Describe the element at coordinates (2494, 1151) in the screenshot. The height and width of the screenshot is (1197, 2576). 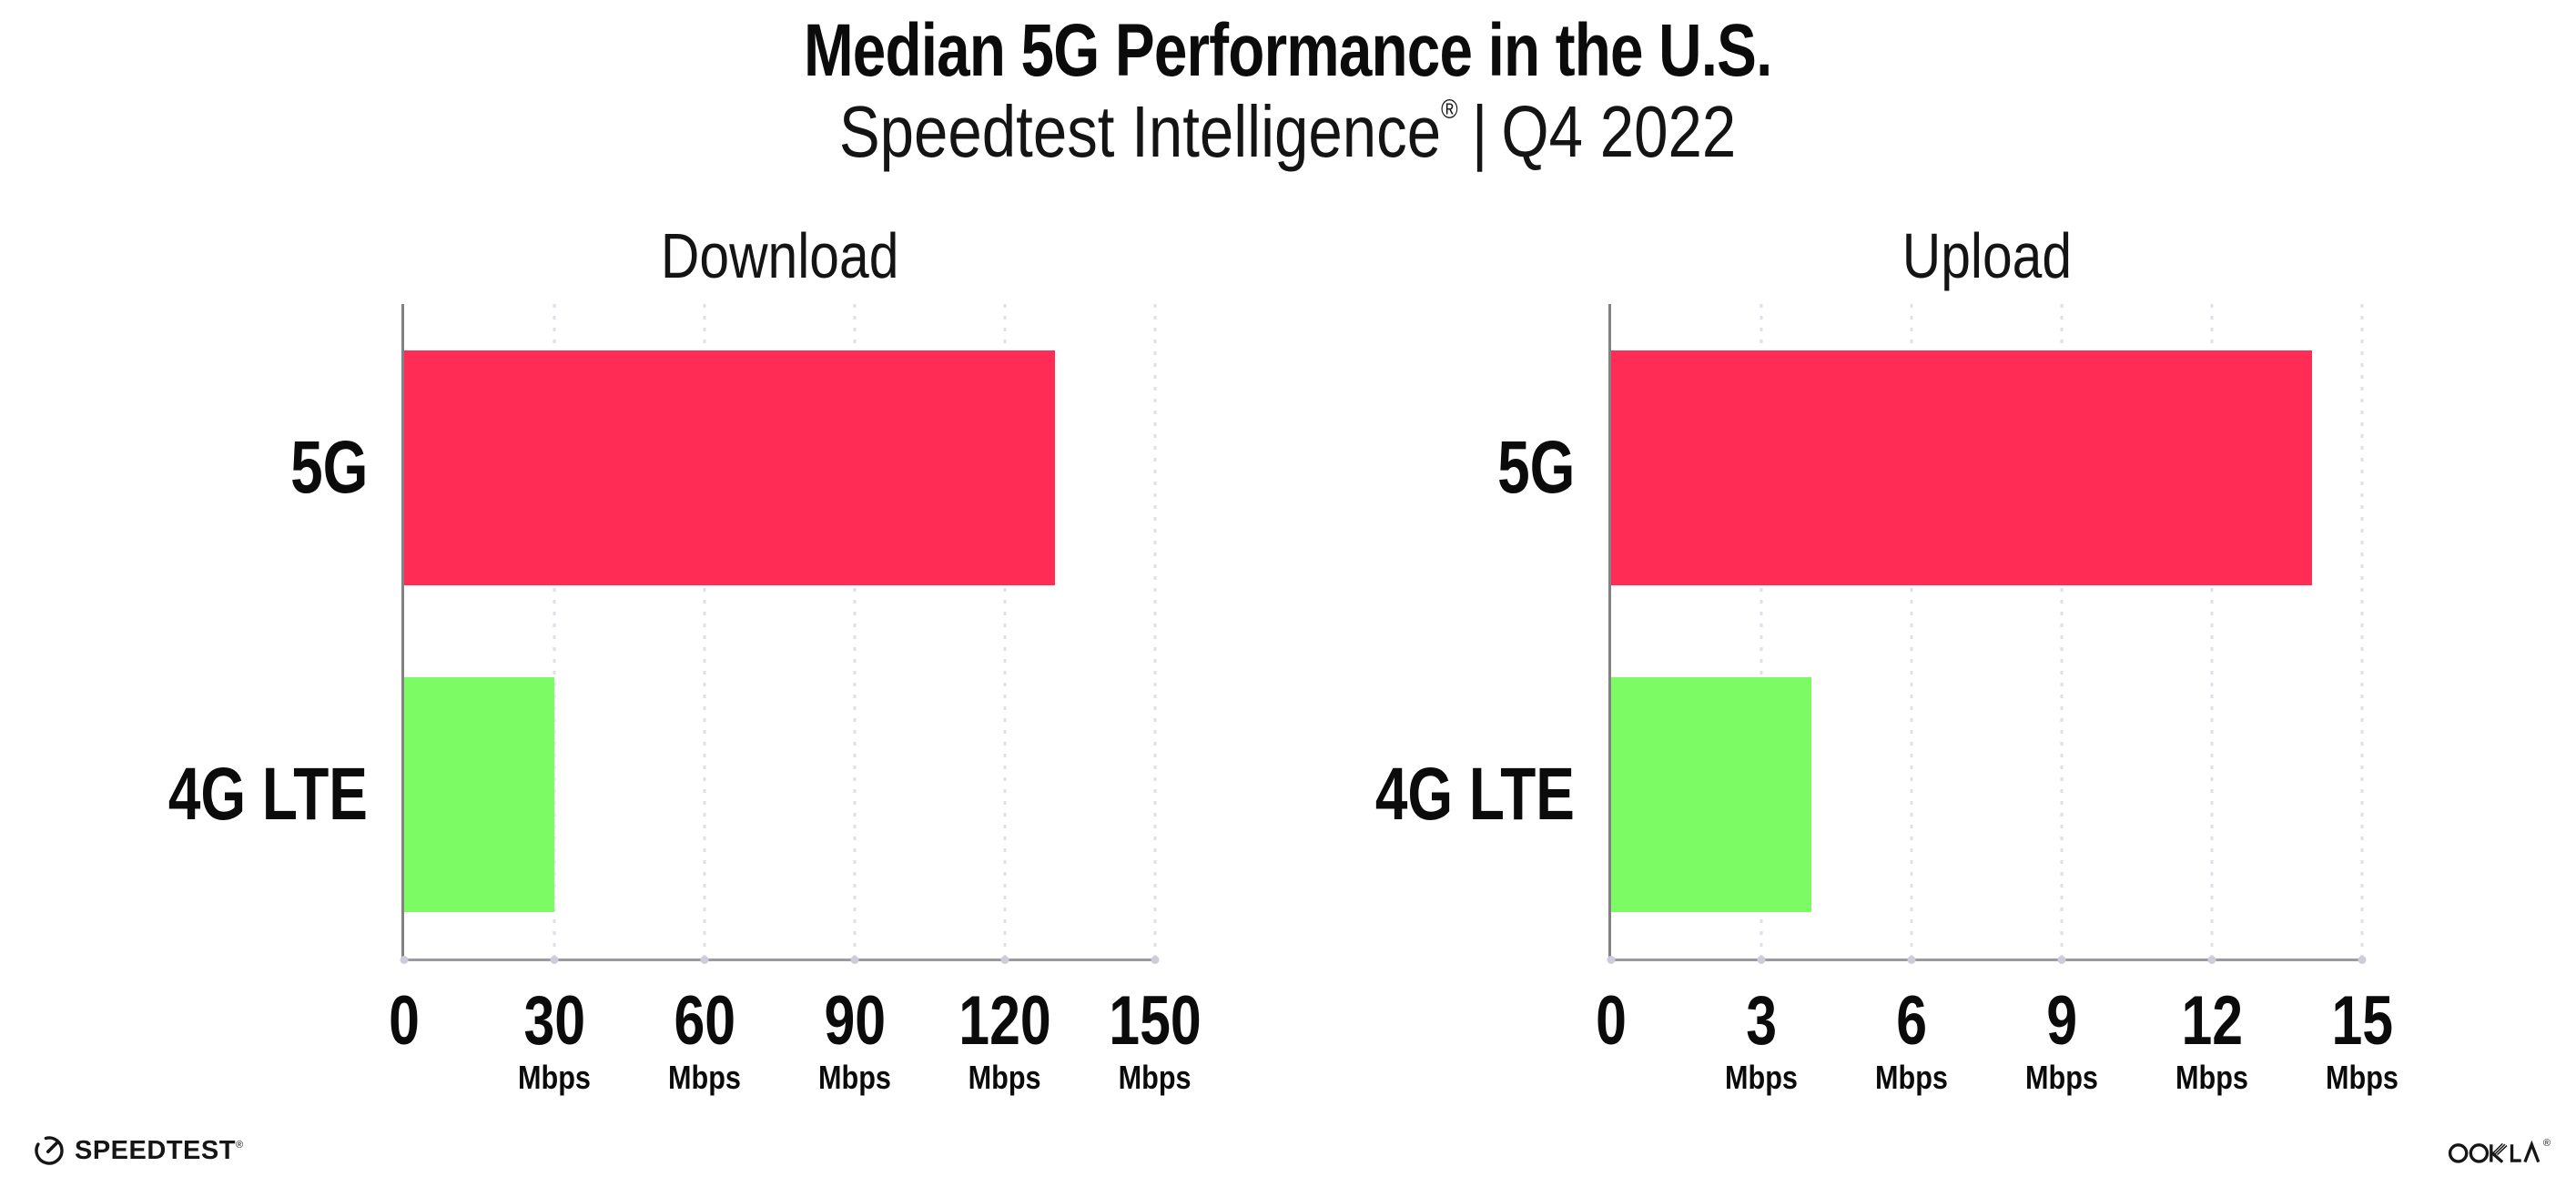
I see `ookla-wordmark-icon` at that location.